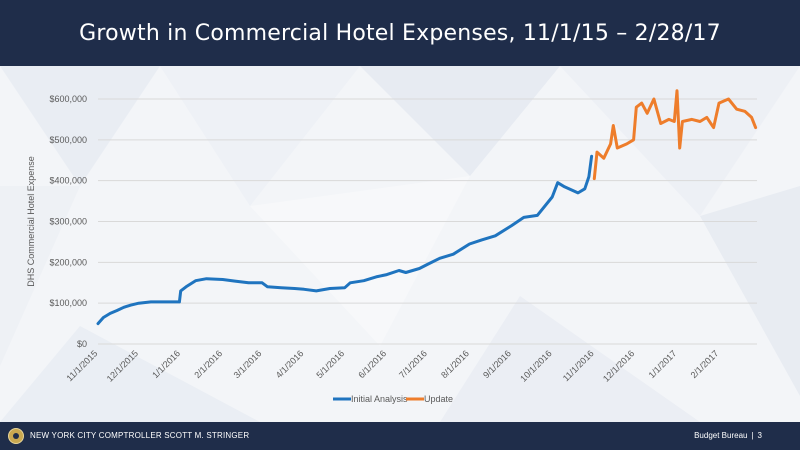  What do you see at coordinates (16, 436) in the screenshot?
I see `city-seal-icon` at bounding box center [16, 436].